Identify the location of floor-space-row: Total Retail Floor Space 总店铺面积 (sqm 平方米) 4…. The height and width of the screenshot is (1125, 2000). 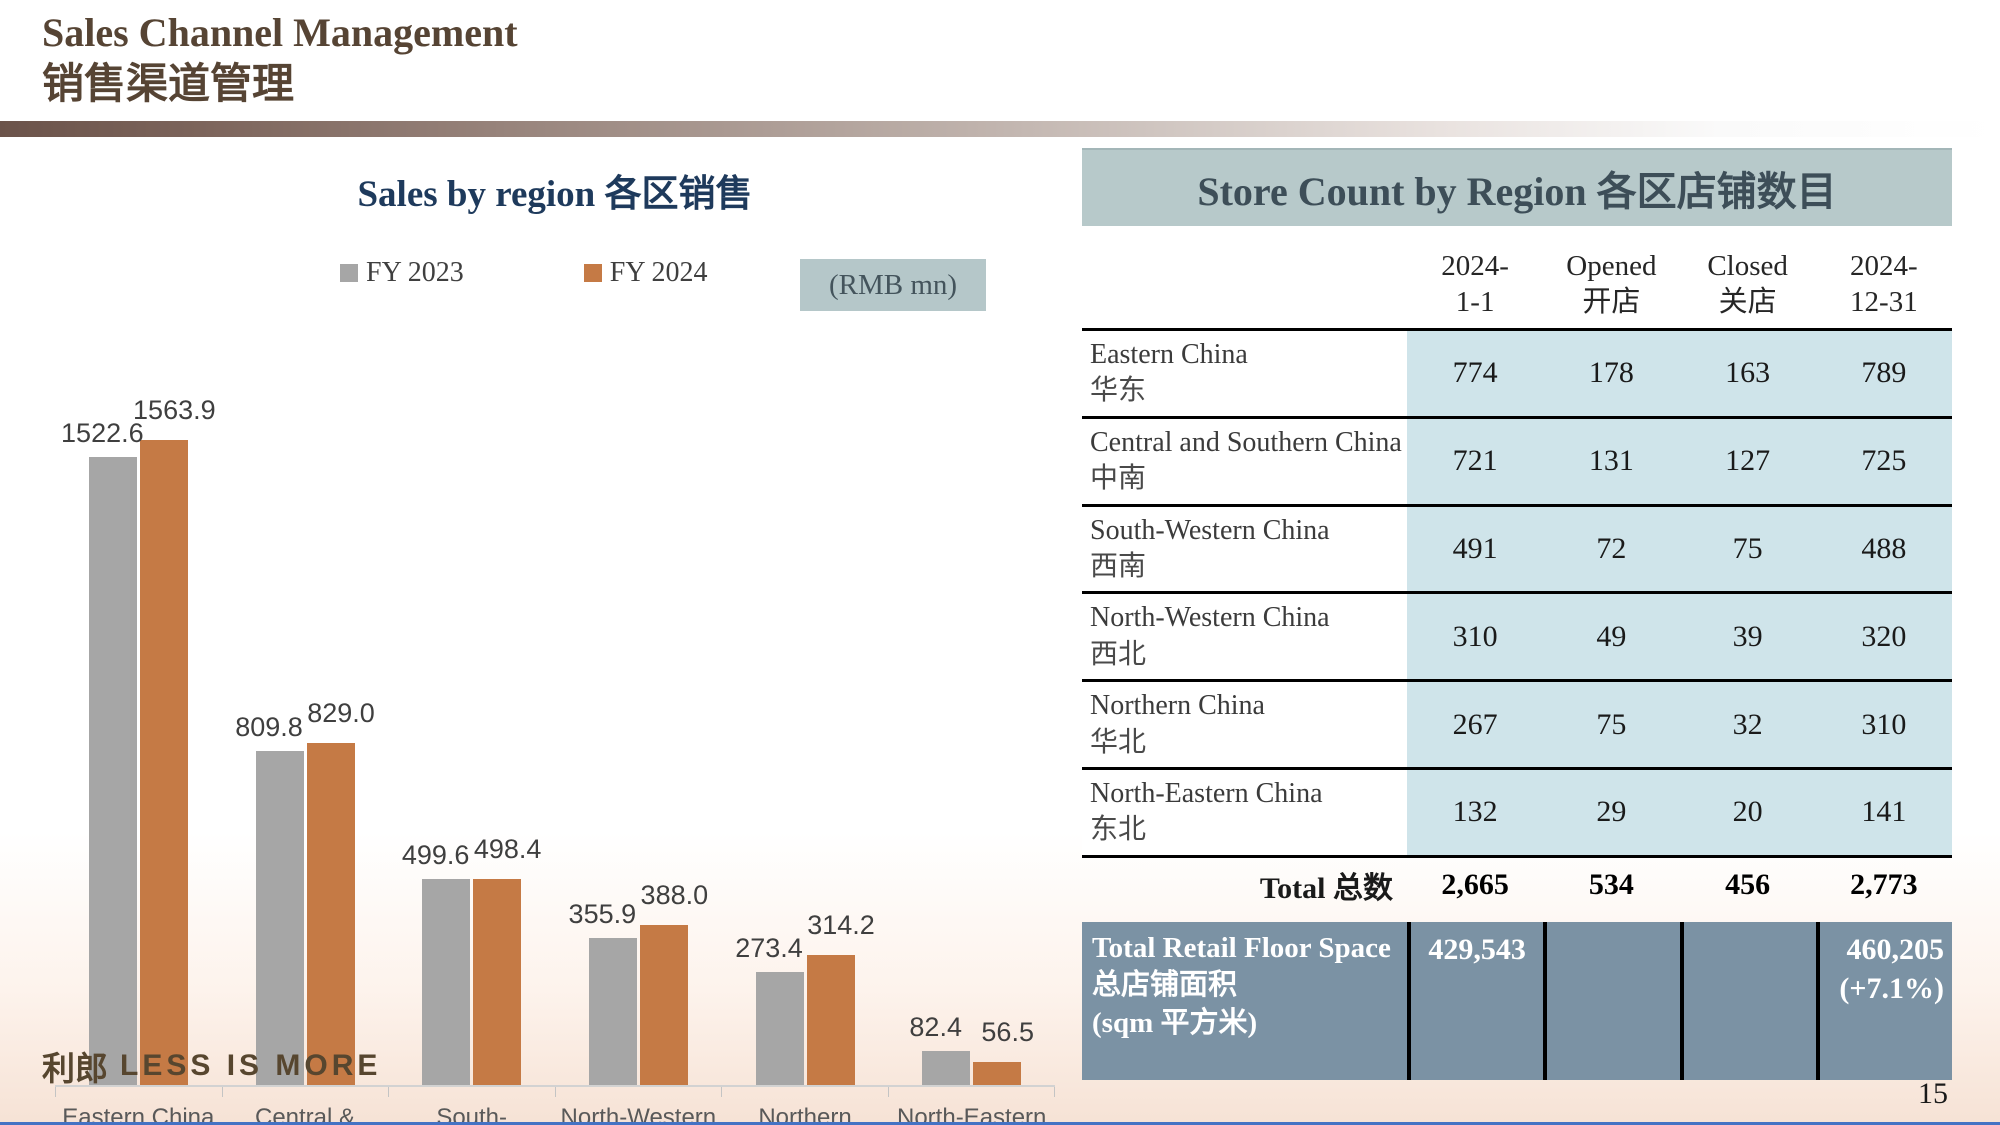
(1517, 1000).